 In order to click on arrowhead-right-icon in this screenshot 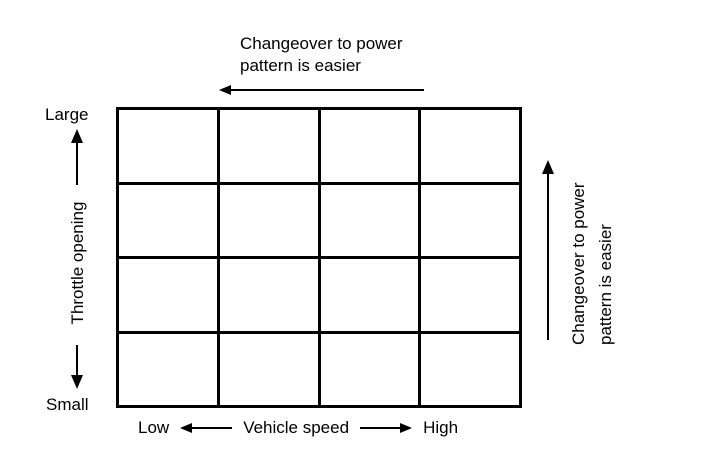, I will do `click(406, 428)`.